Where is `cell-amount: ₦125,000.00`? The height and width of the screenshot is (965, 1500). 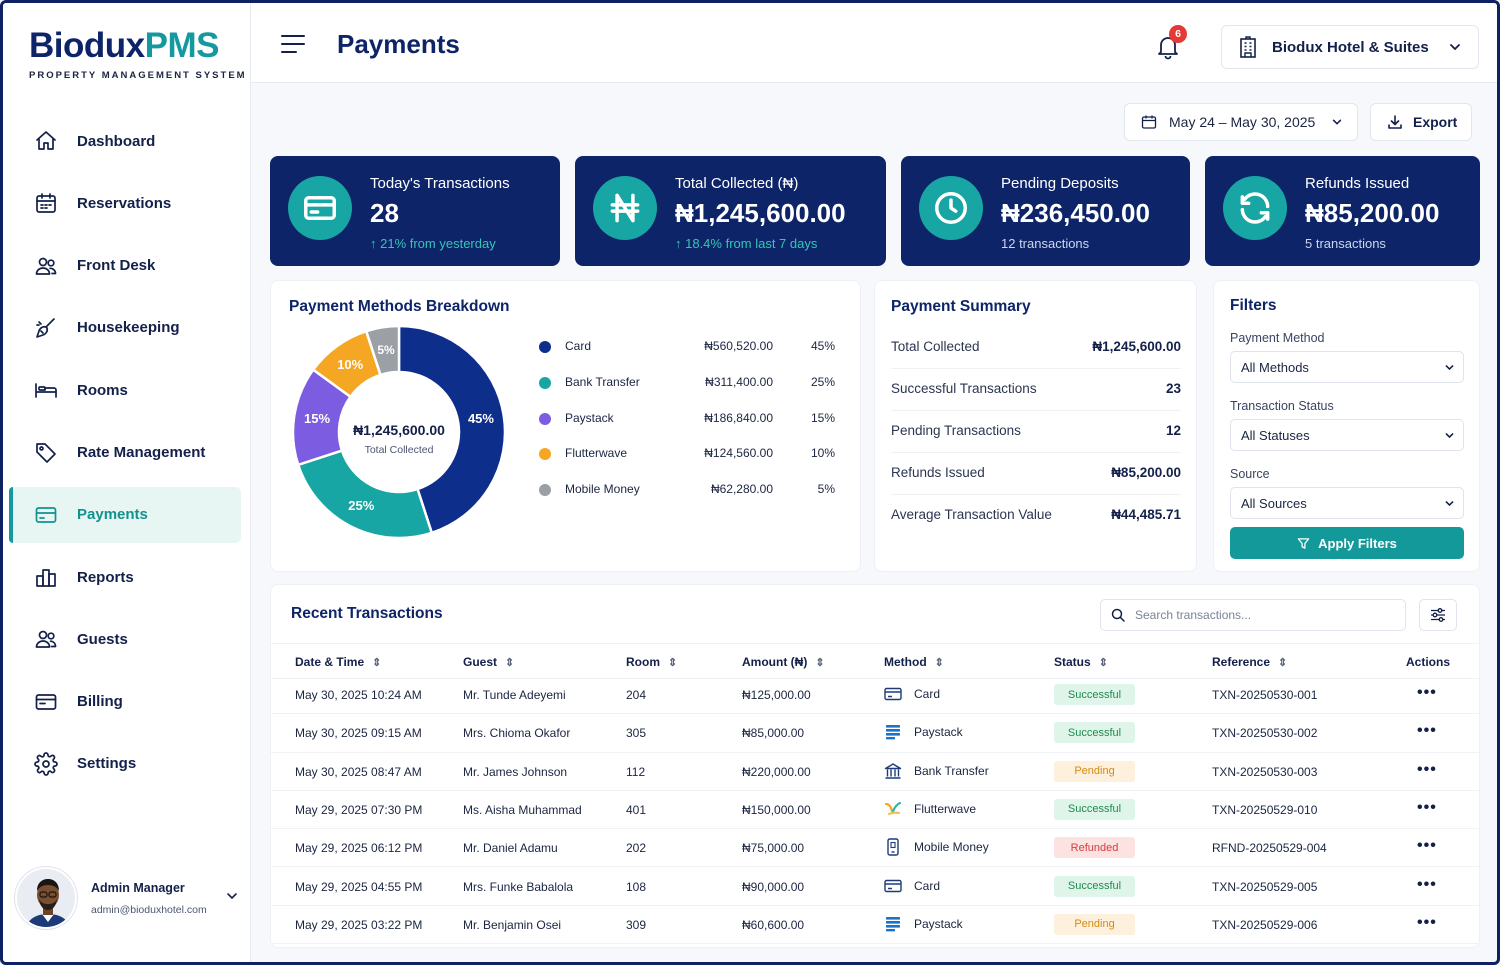 cell-amount: ₦125,000.00 is located at coordinates (776, 695).